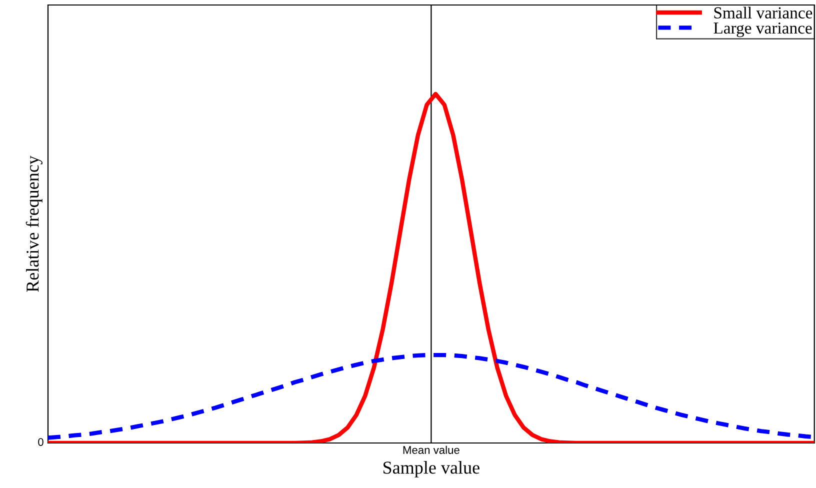 The width and height of the screenshot is (816, 488). What do you see at coordinates (431, 450) in the screenshot?
I see `text: Mean value` at bounding box center [431, 450].